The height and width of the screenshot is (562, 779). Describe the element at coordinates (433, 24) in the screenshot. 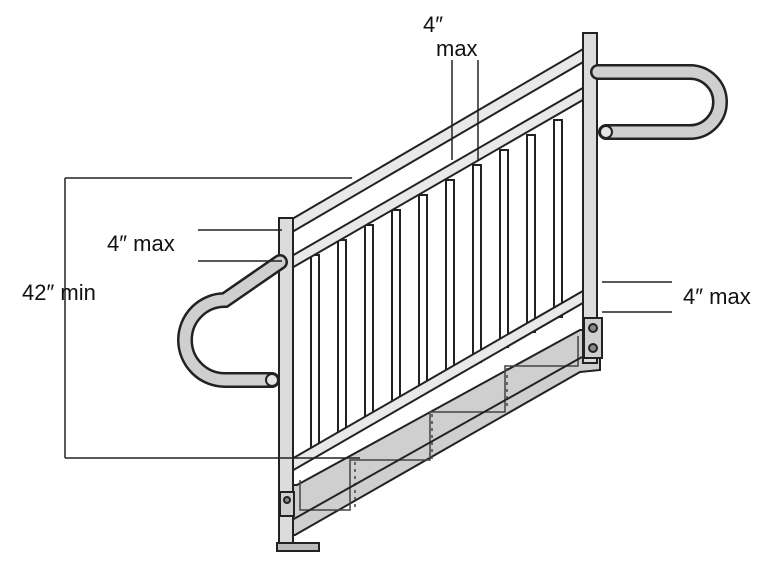

I see `dimension-label-top-value: 4″` at that location.